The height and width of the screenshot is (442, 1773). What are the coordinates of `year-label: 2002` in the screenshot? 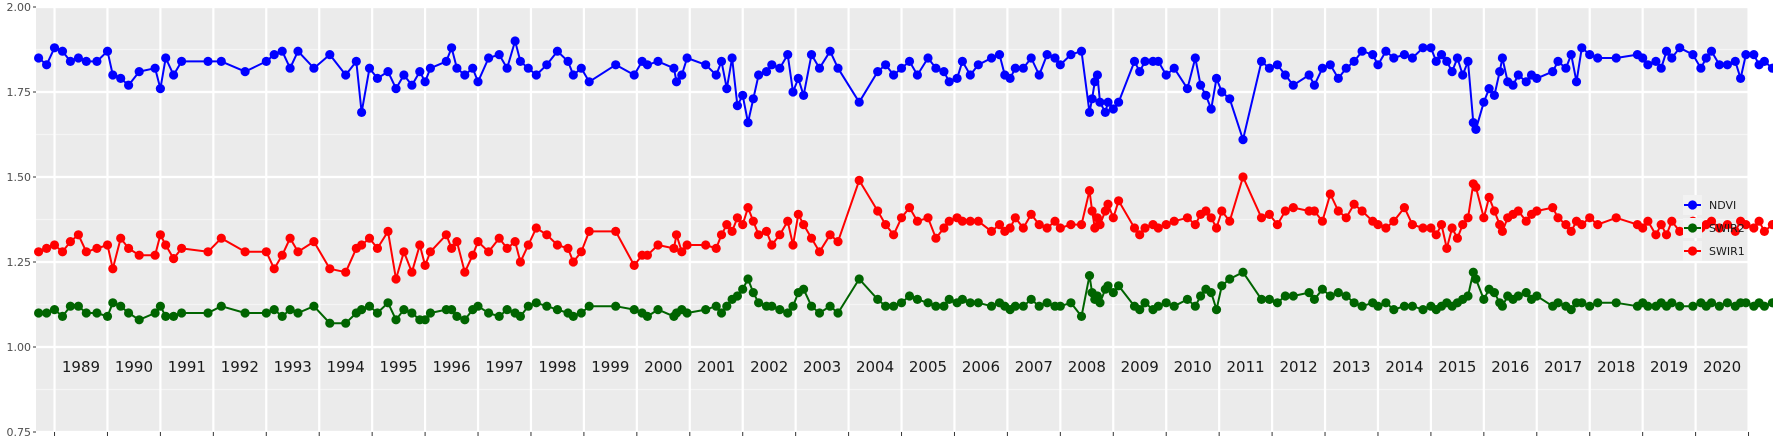 It's located at (769, 367).